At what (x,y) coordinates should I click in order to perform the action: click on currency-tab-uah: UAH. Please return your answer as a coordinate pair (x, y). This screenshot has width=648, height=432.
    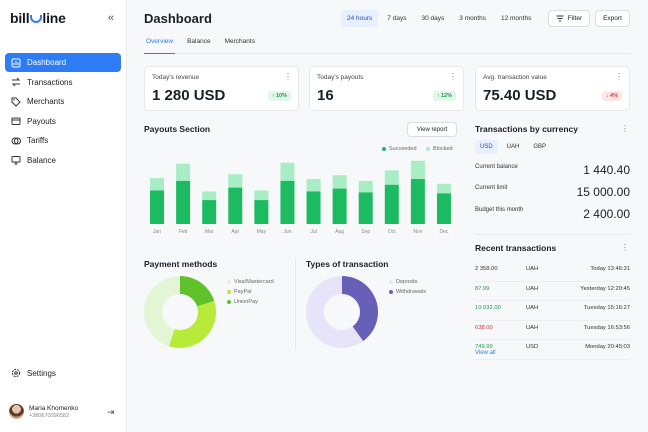
    Looking at the image, I should click on (513, 147).